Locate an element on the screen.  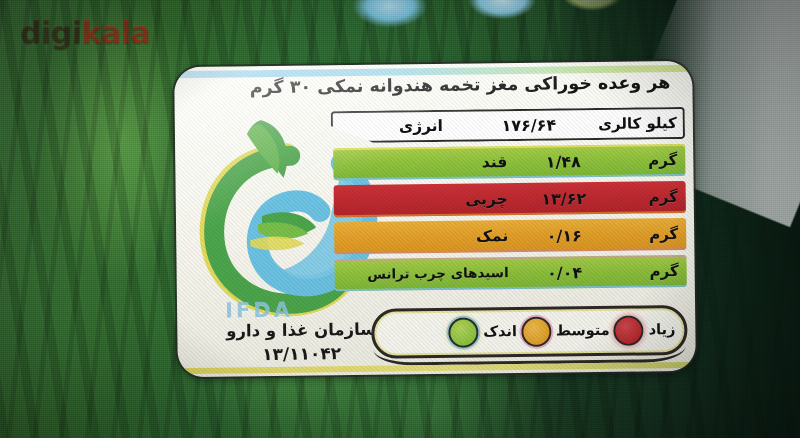
nutrient-row-fat: گرم ۱۳/۶۲ چربی is located at coordinates (509, 199).